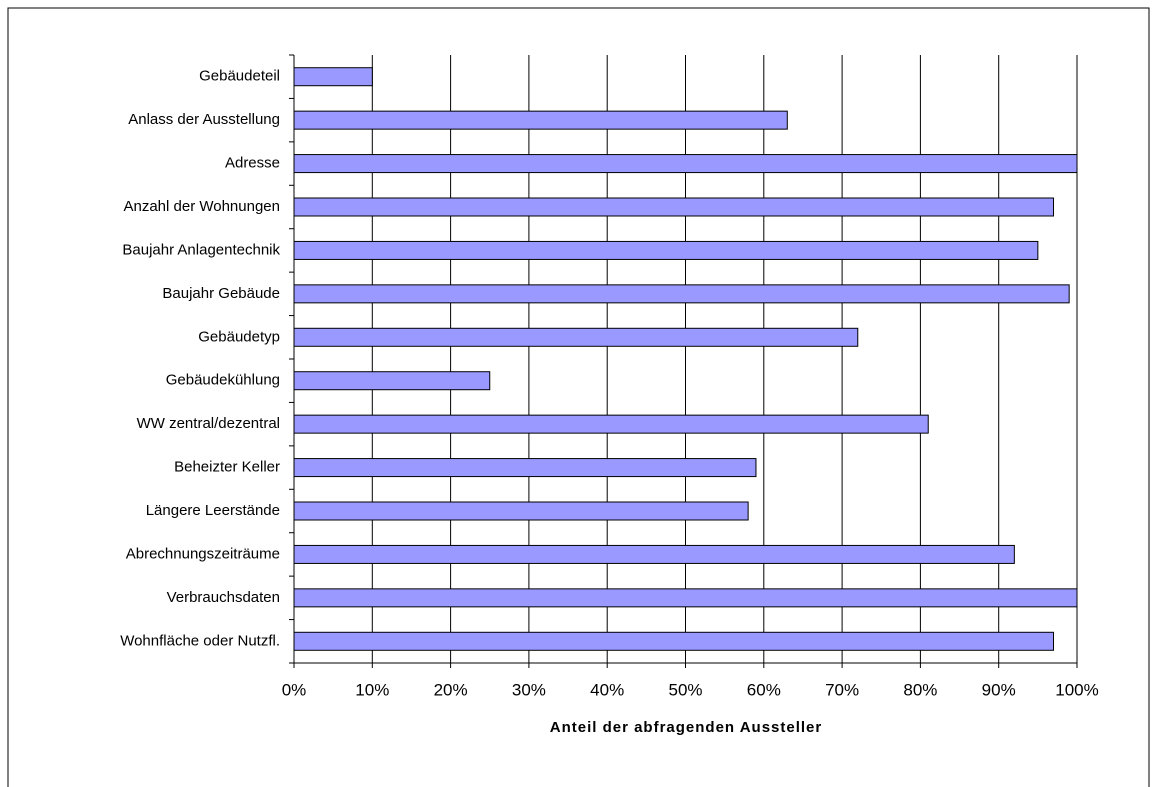  What do you see at coordinates (223, 597) in the screenshot?
I see `y-tick-label: Verbrauchsdaten` at bounding box center [223, 597].